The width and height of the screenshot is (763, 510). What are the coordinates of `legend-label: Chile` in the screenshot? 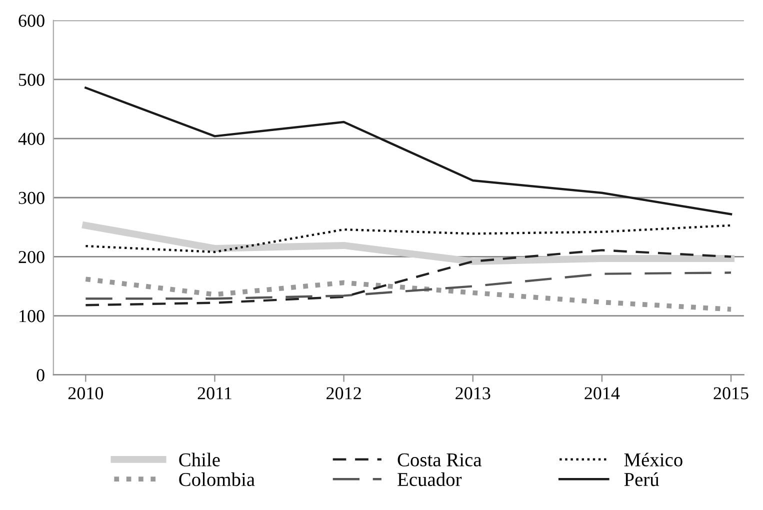 It's located at (199, 459).